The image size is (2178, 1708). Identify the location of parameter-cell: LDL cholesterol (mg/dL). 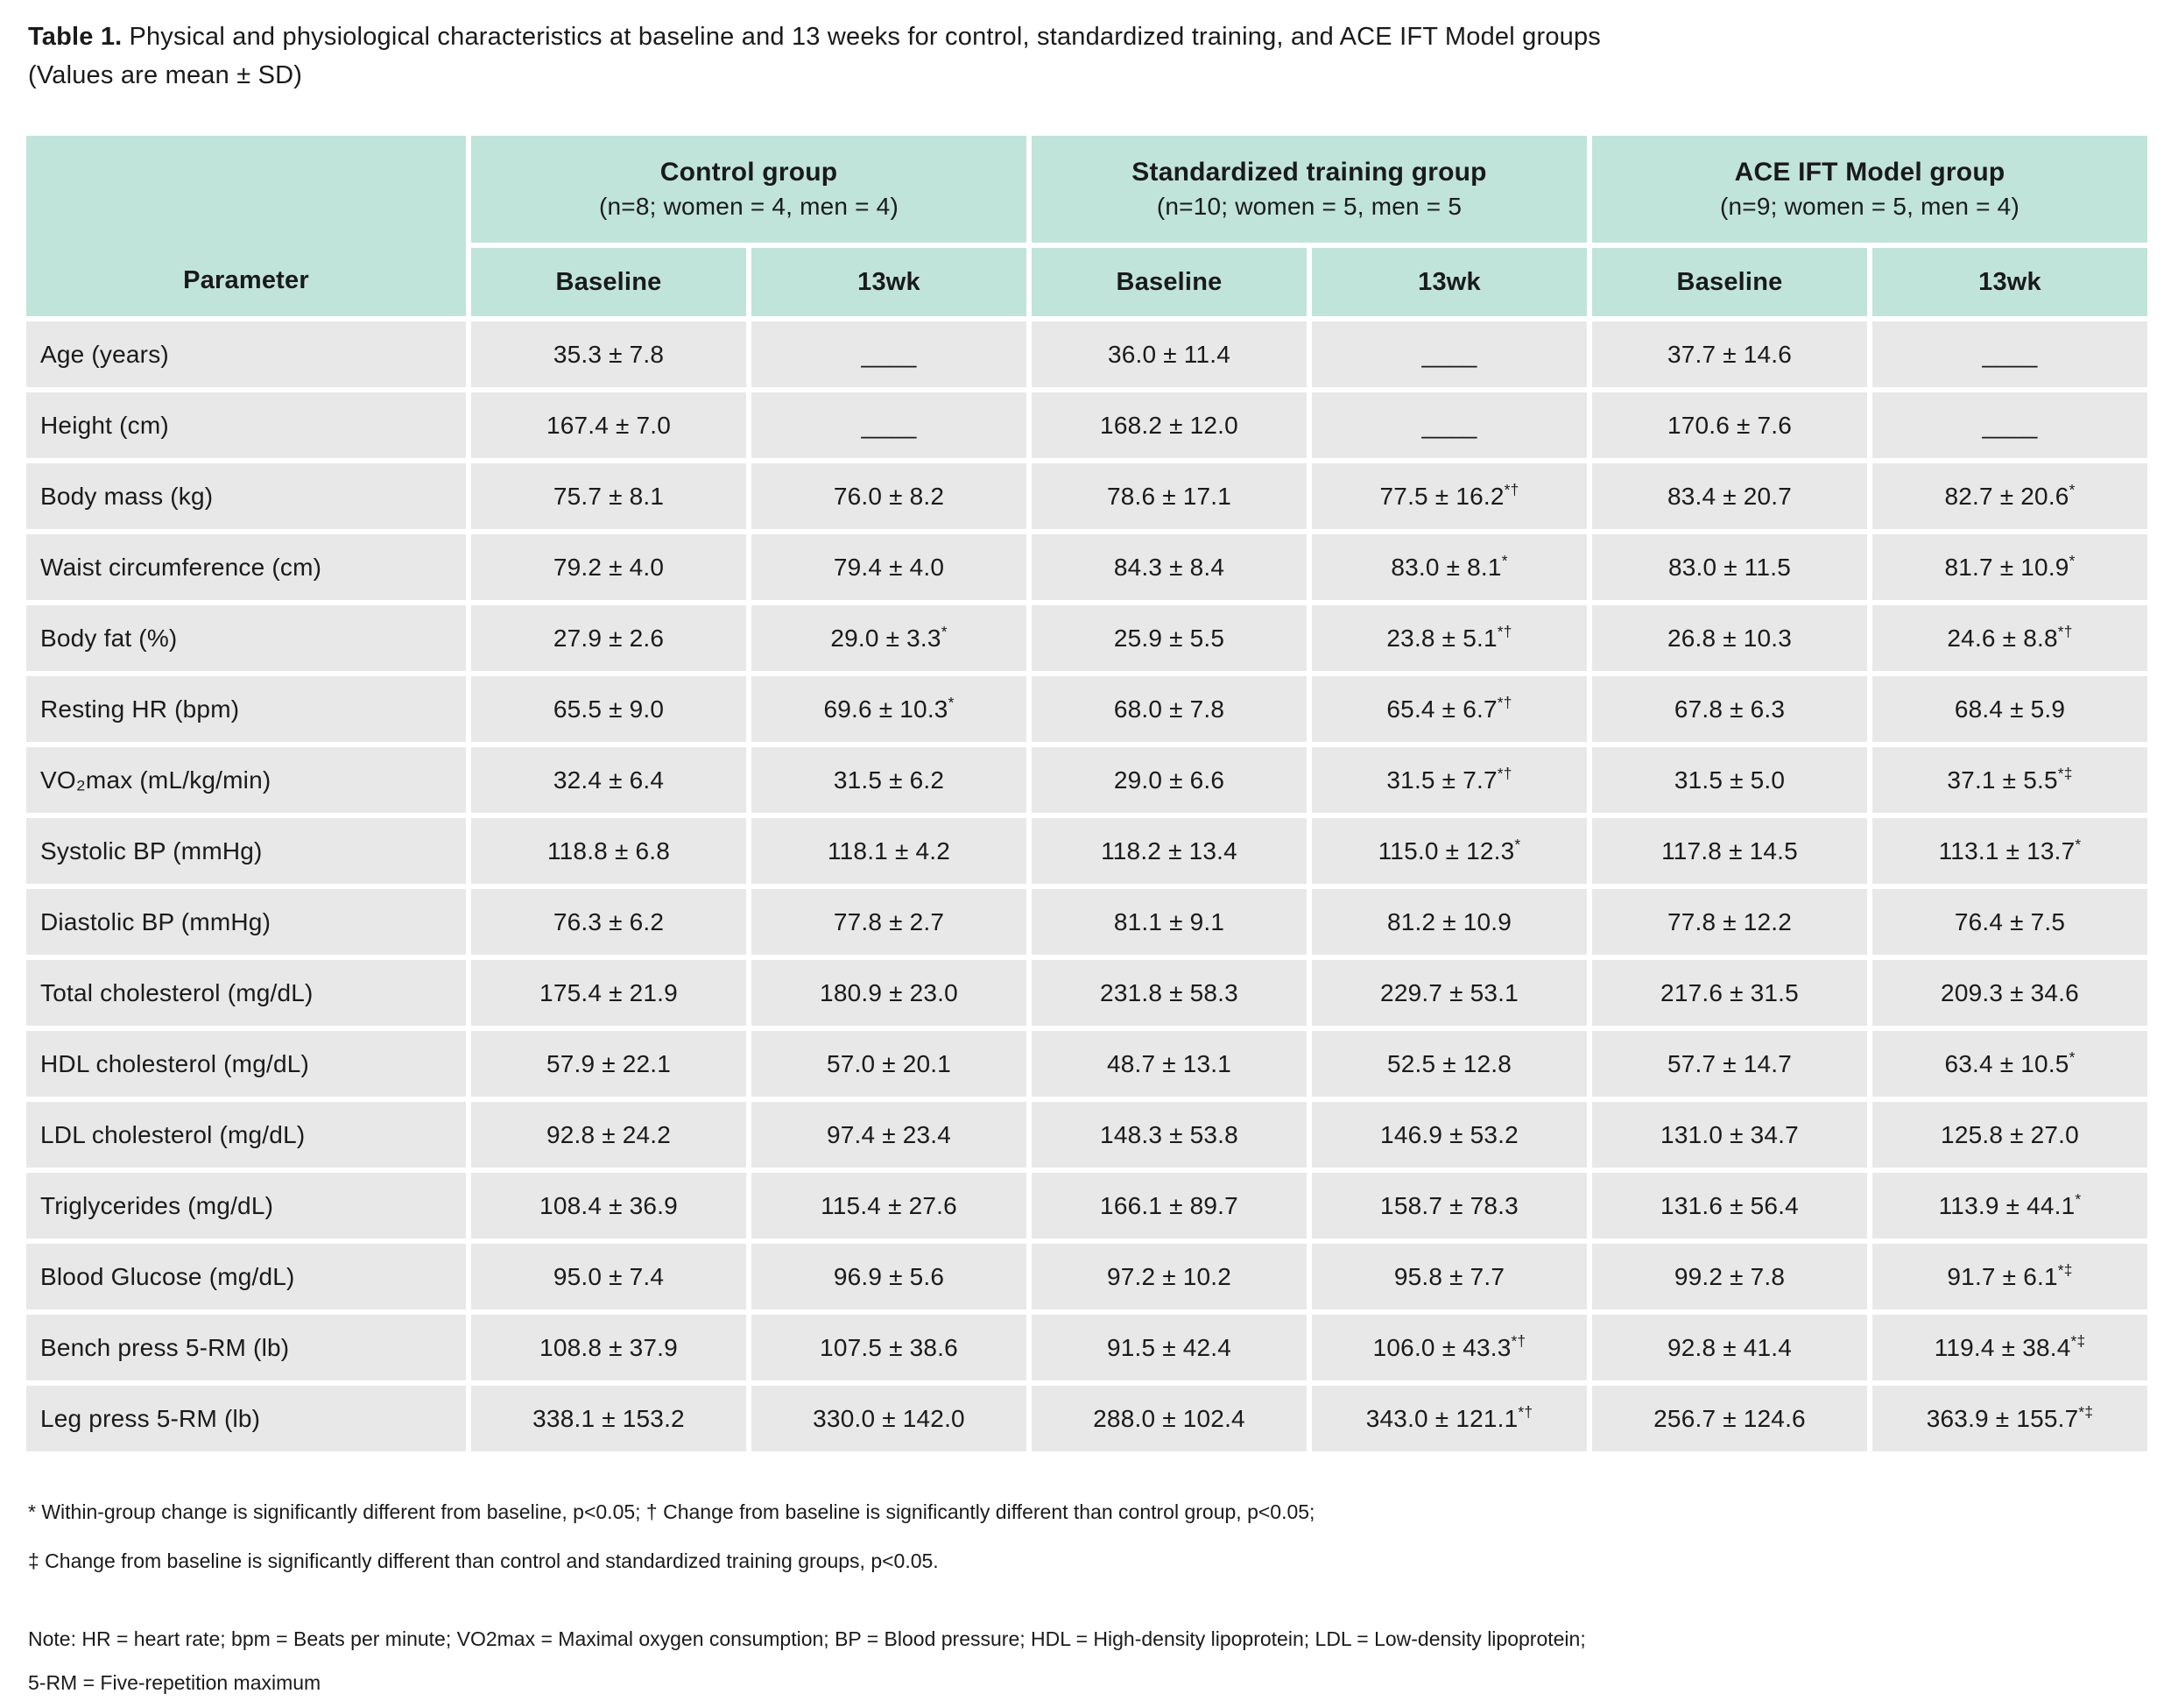
(246, 1135).